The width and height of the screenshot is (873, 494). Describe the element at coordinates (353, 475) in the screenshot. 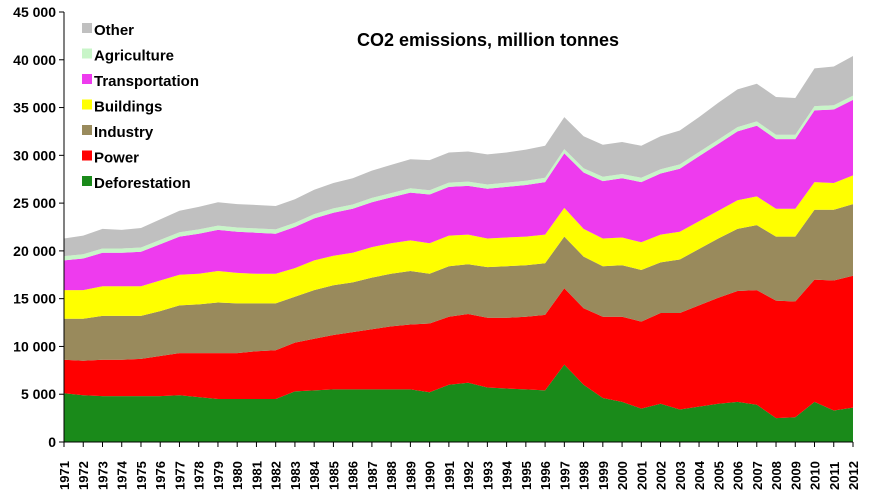

I see `x-tick-label: 1986` at that location.